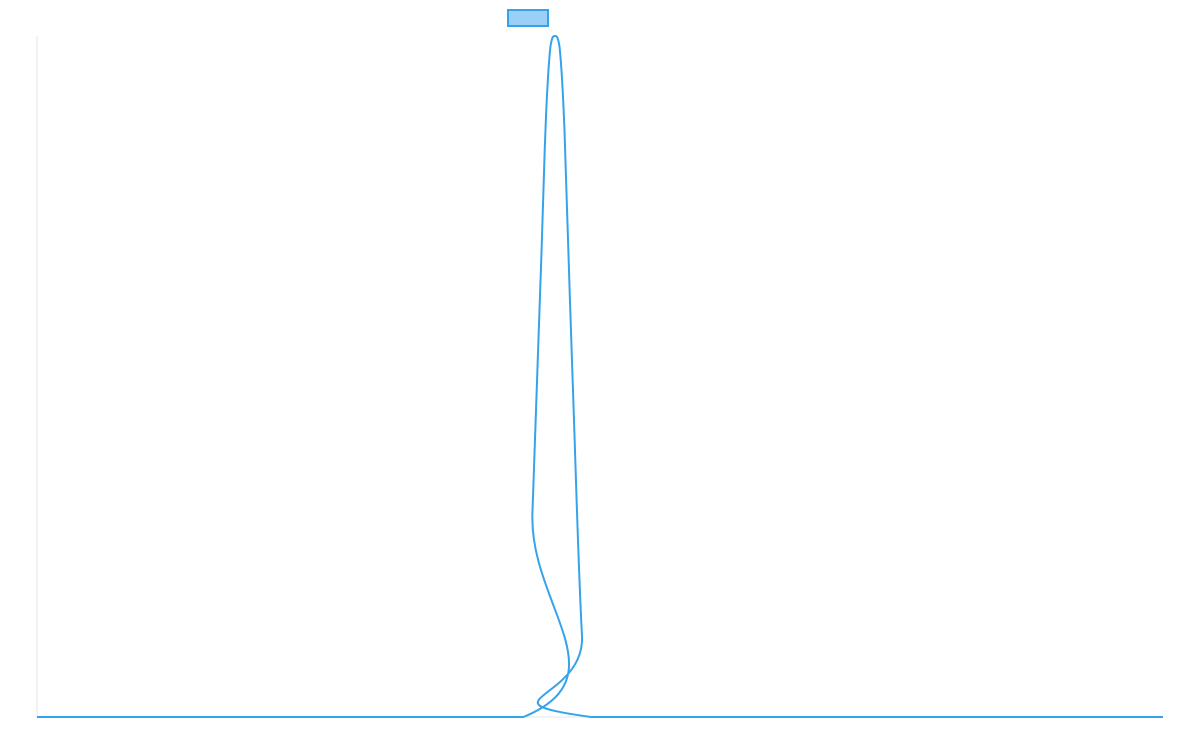 This screenshot has width=1200, height=750. I want to click on legend, so click(528, 18).